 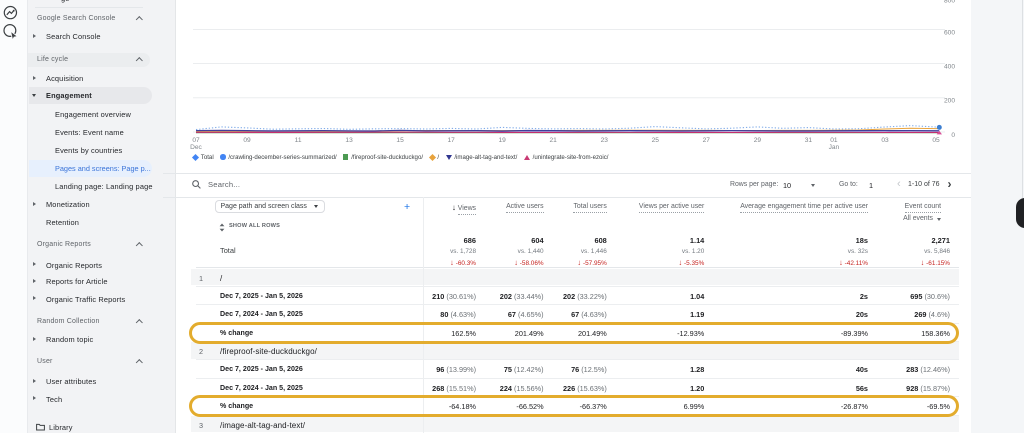 I want to click on svg-text: 200, so click(x=949, y=101).